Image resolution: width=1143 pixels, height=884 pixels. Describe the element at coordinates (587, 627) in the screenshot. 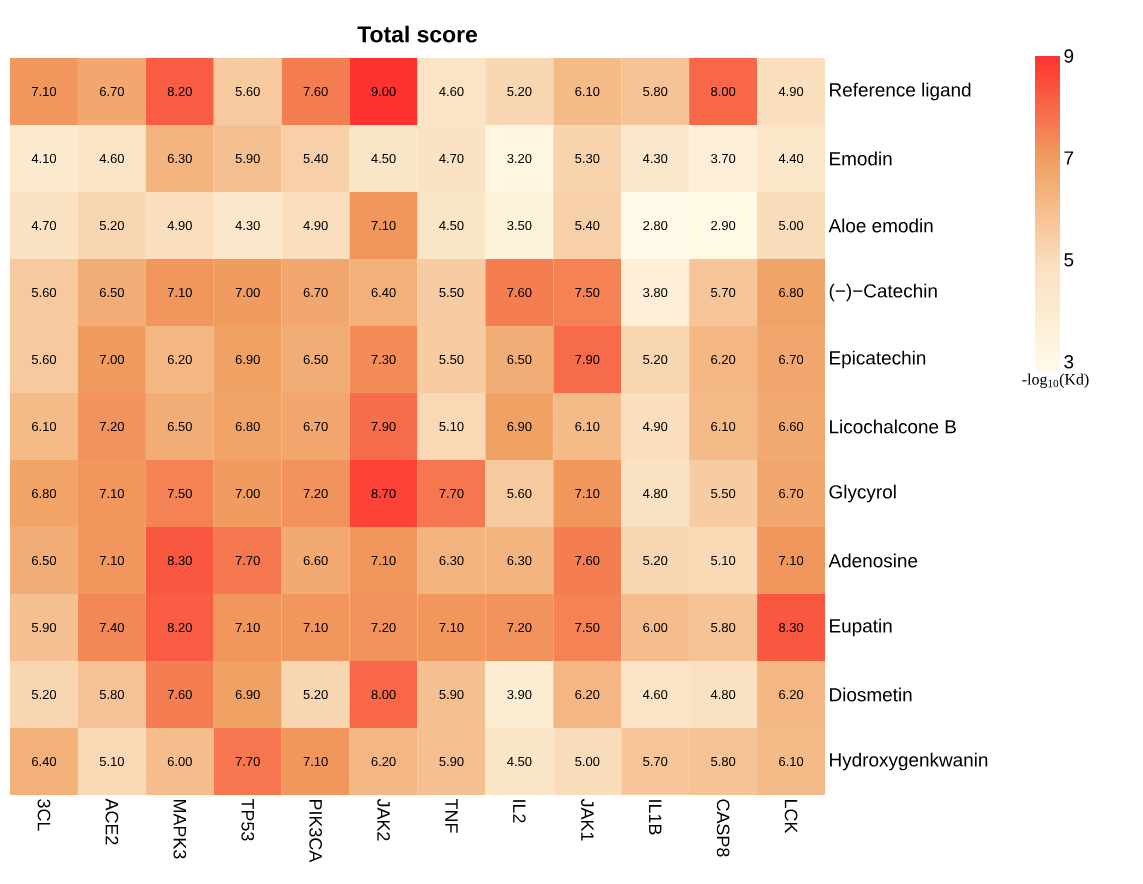

I see `data-label: 7.50` at that location.